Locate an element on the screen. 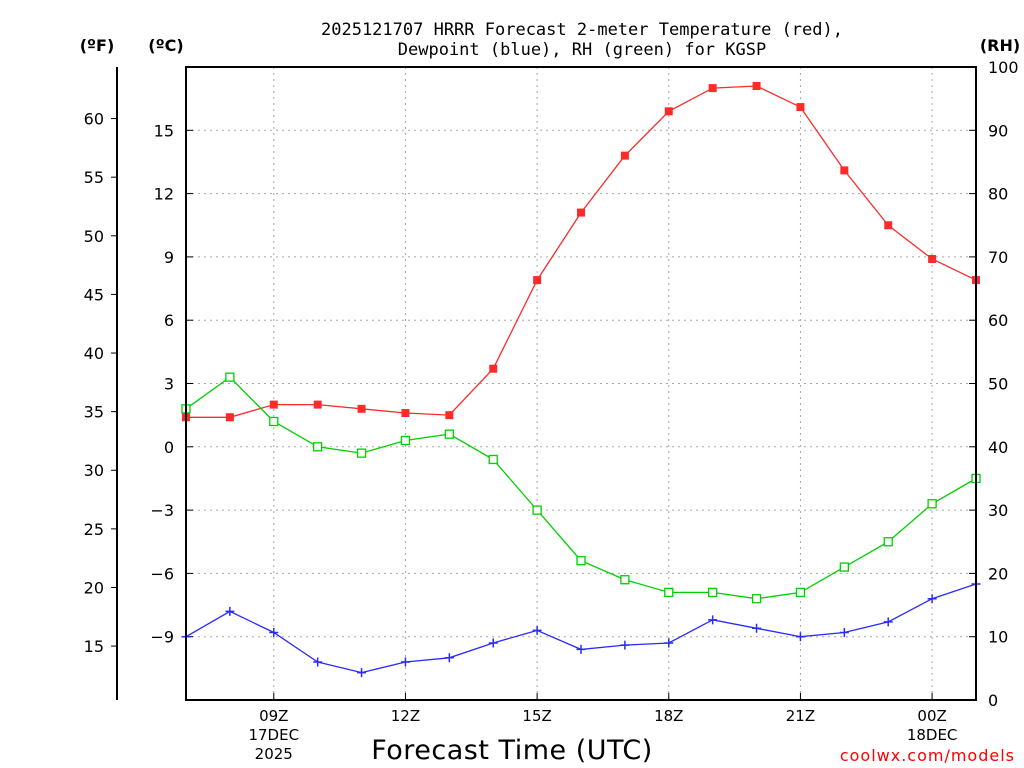 The width and height of the screenshot is (1024, 768). fahrenheit-tick-label: 50 is located at coordinates (94, 236).